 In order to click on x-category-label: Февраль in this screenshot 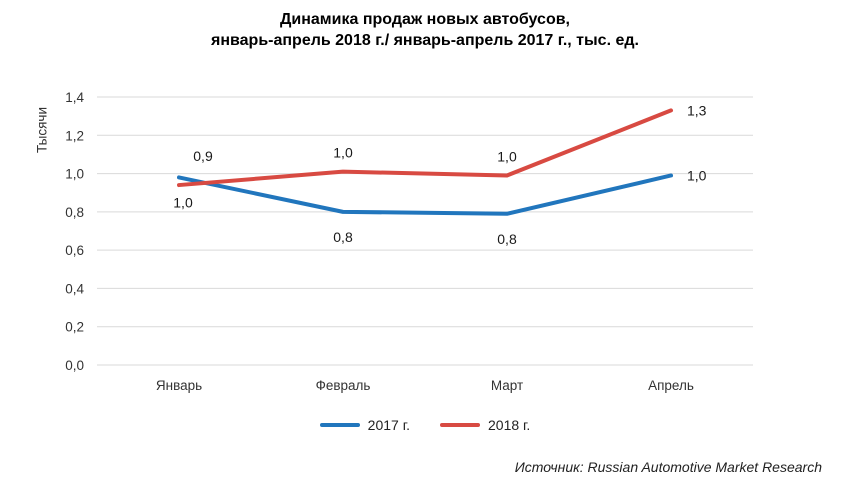, I will do `click(343, 385)`.